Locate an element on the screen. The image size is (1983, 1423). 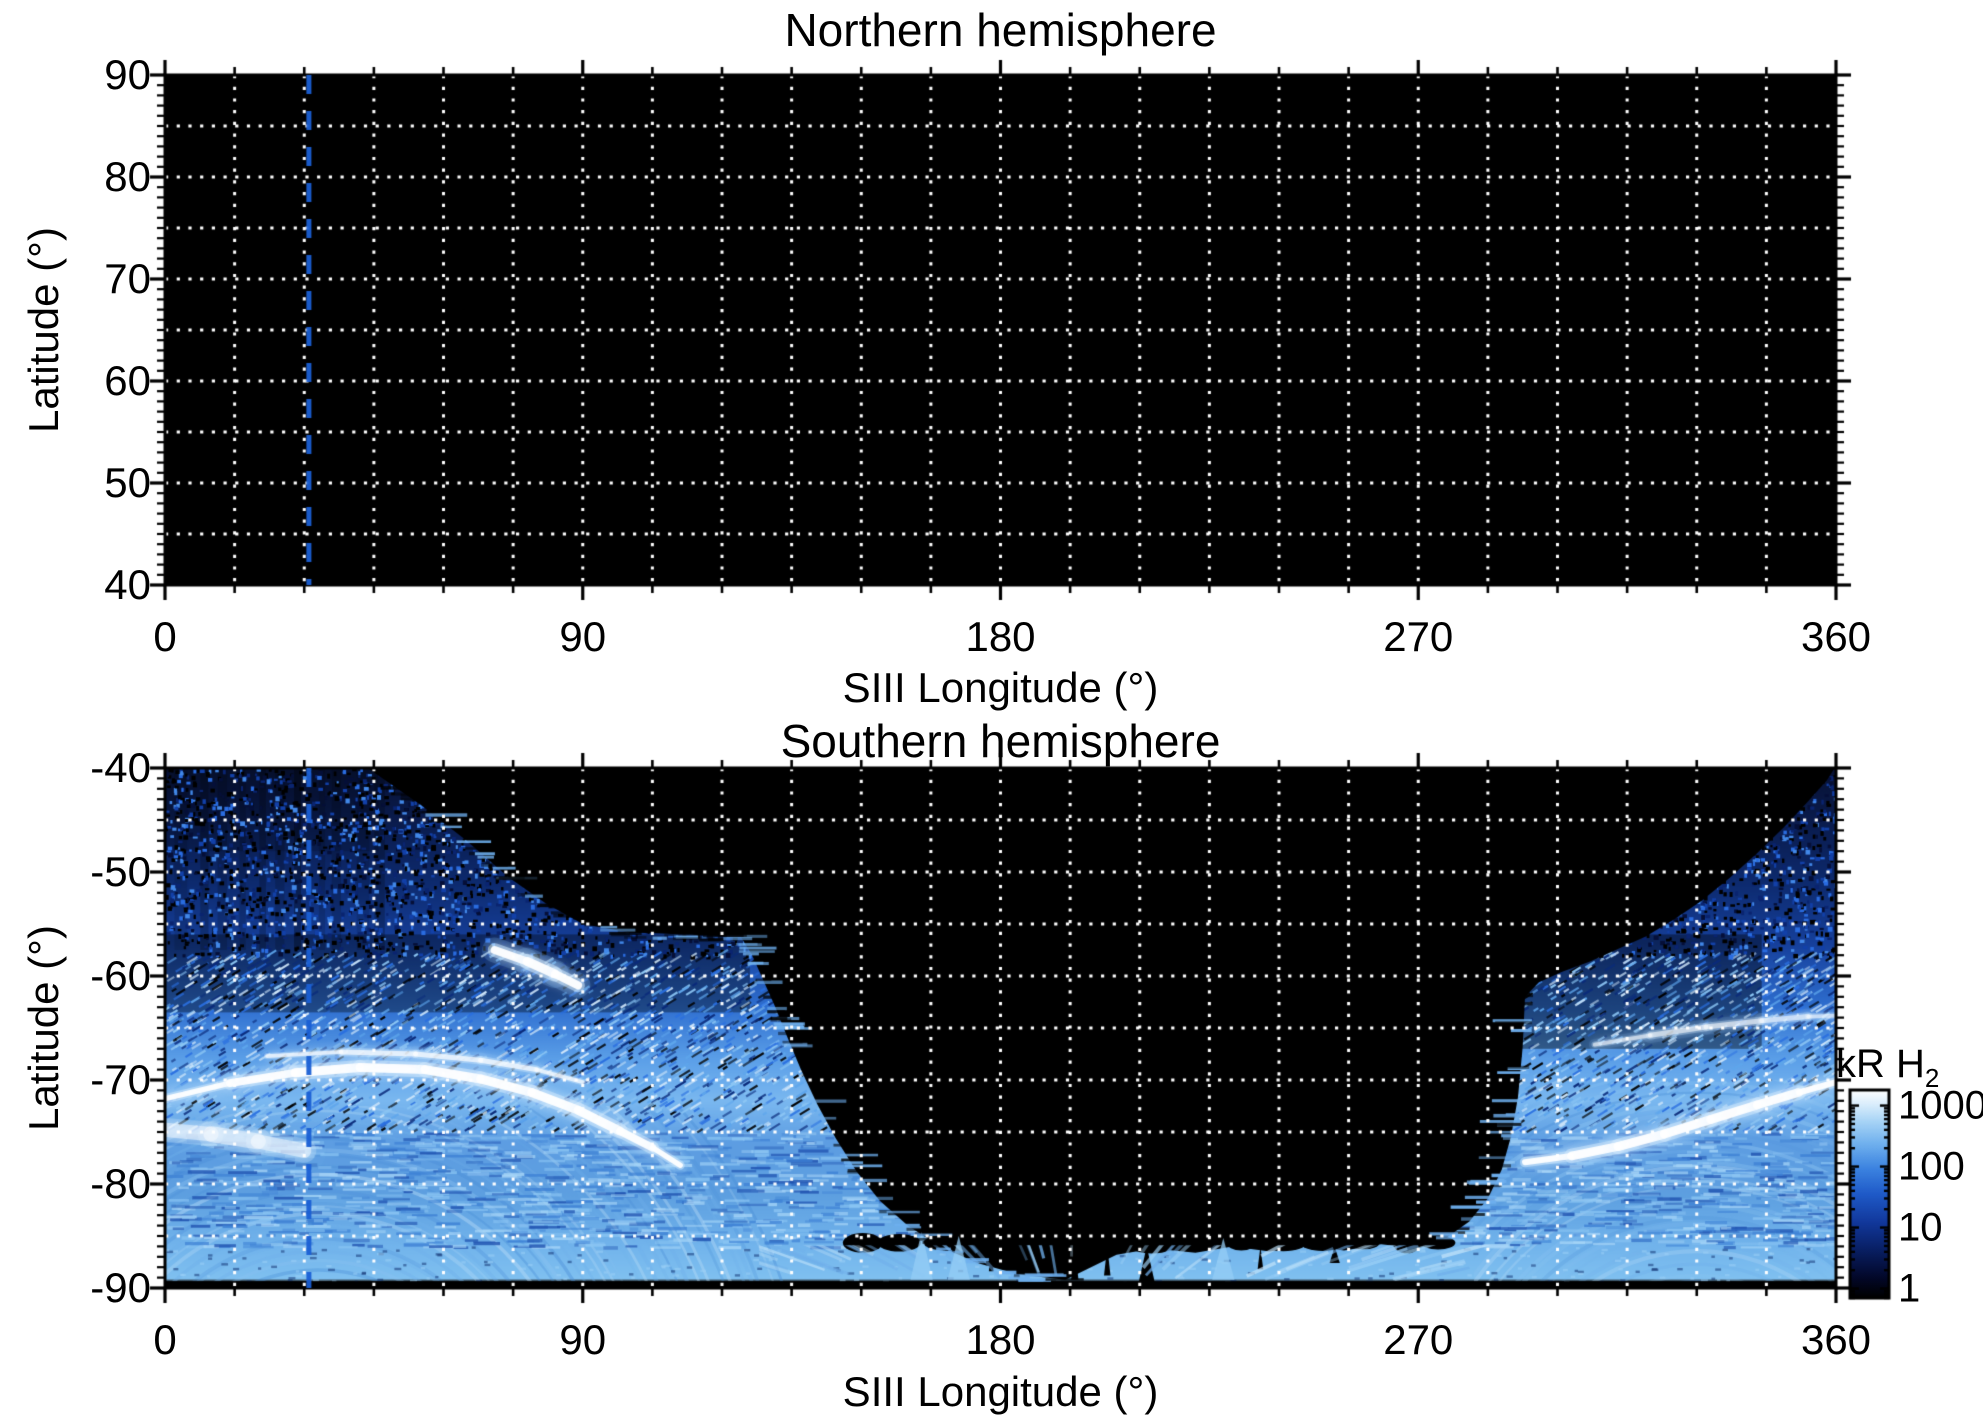
south-x-tick-label: 180 is located at coordinates (1000, 1339).